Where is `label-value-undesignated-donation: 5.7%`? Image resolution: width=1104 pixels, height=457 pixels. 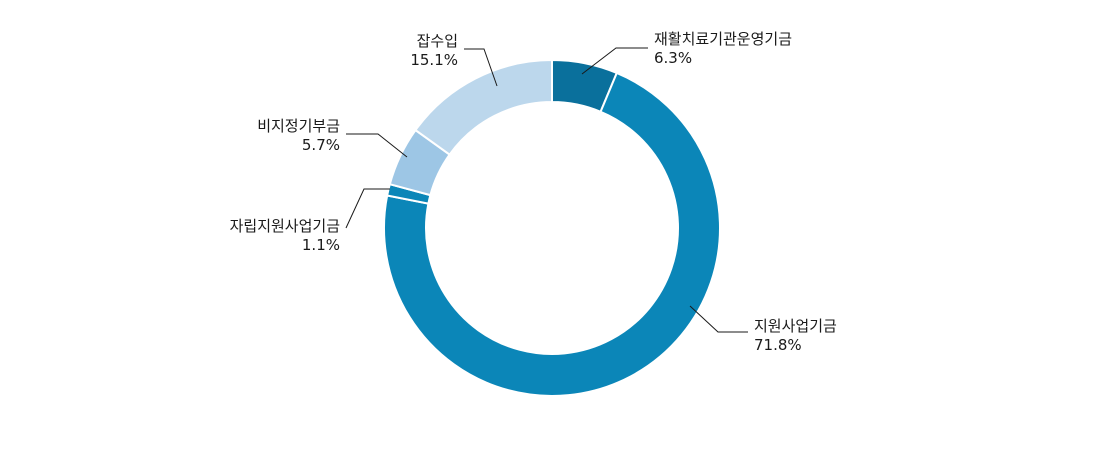
label-value-undesignated-donation: 5.7% is located at coordinates (321, 145).